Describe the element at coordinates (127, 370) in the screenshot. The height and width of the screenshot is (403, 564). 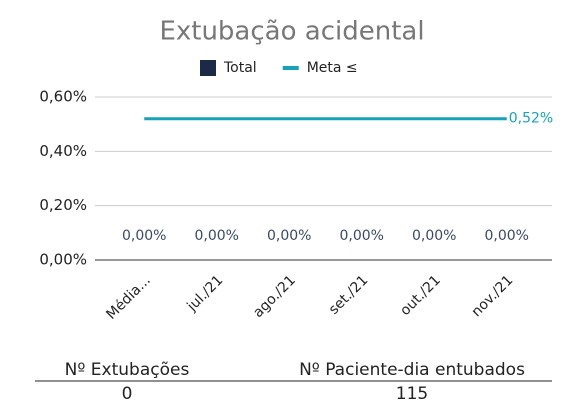
I see `table-header: Nº Extubações` at that location.